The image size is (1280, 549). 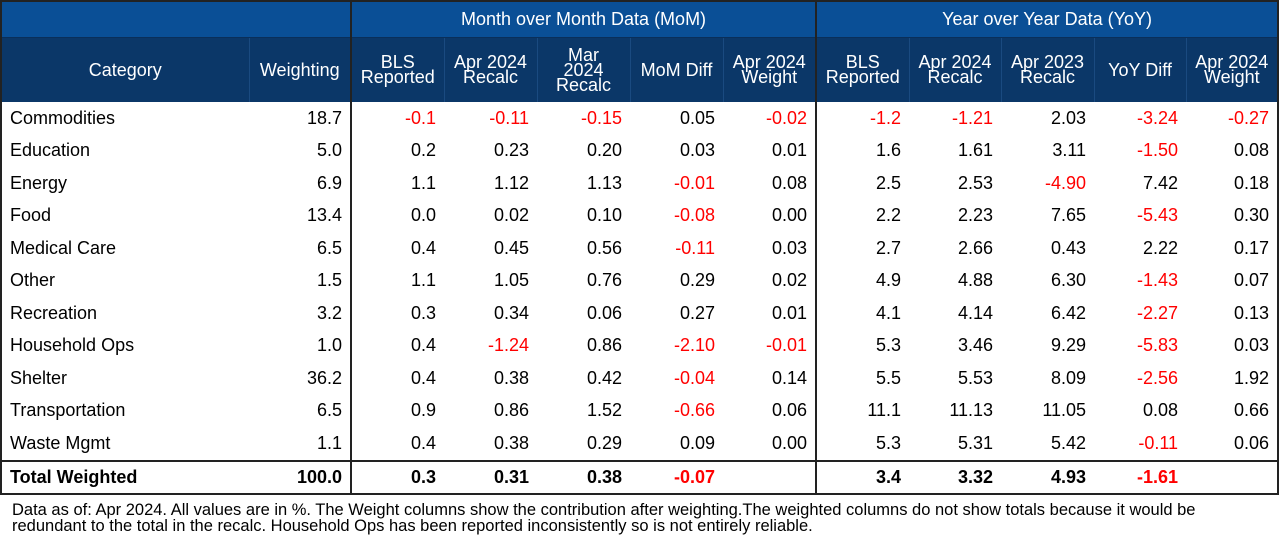 What do you see at coordinates (1140, 69) in the screenshot?
I see `column-header: YoY Diff` at bounding box center [1140, 69].